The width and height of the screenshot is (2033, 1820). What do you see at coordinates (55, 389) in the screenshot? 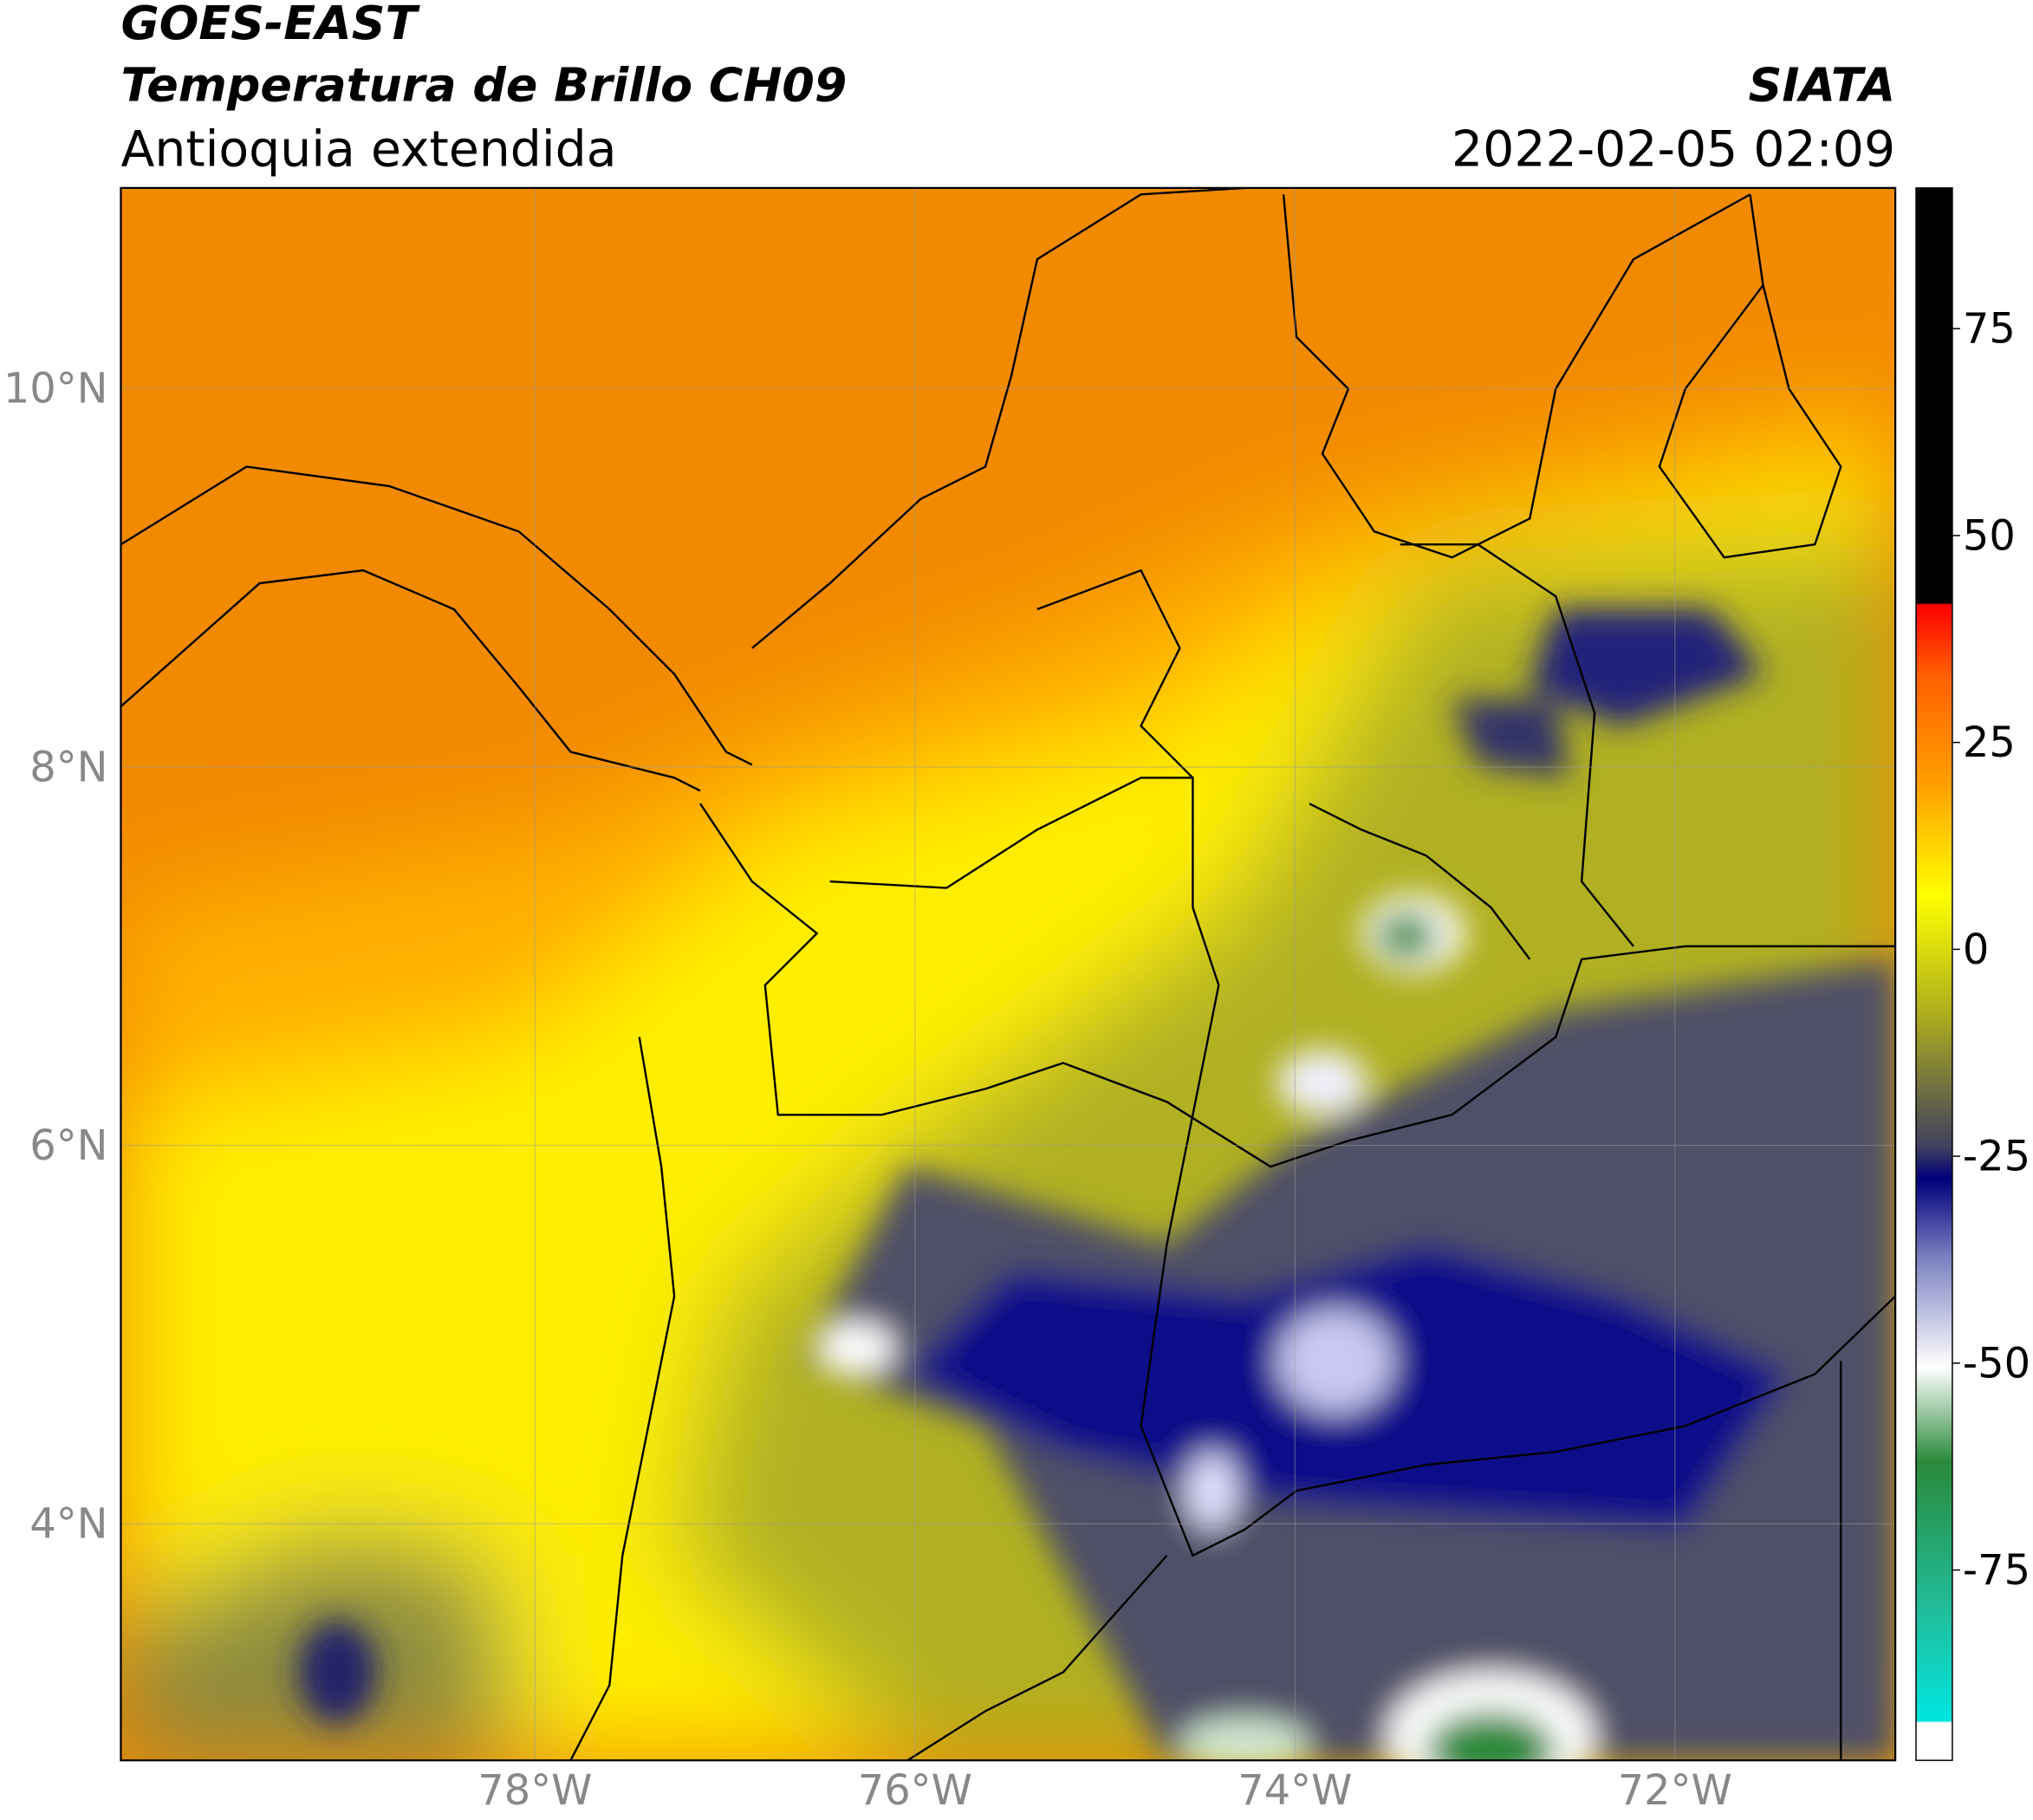
I see `y-tick-label: 10°N` at bounding box center [55, 389].